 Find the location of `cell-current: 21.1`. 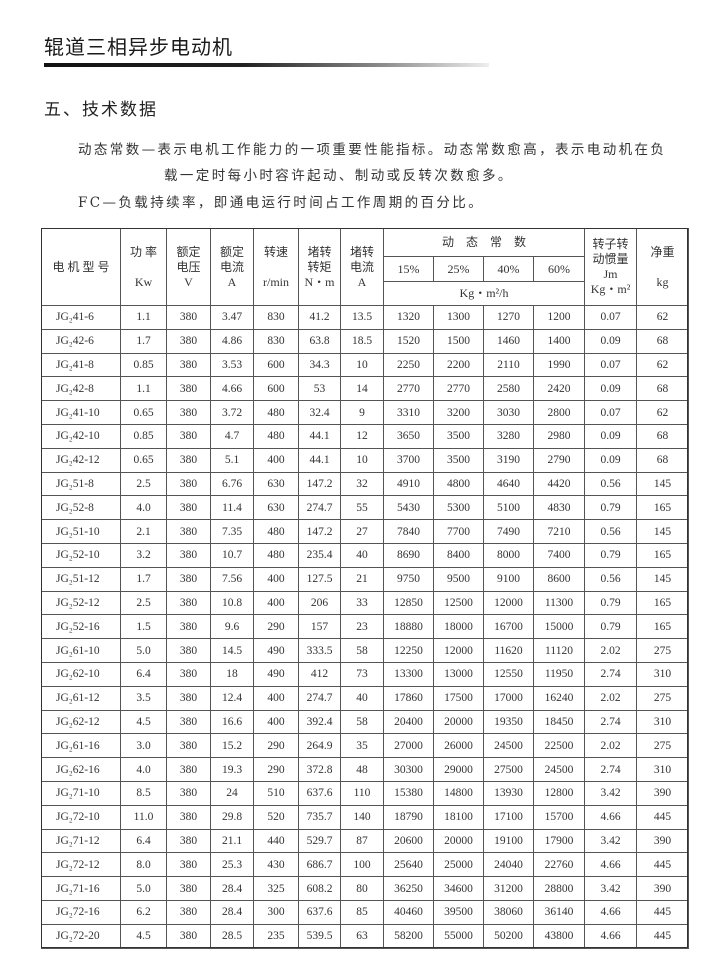

cell-current: 21.1 is located at coordinates (232, 841).